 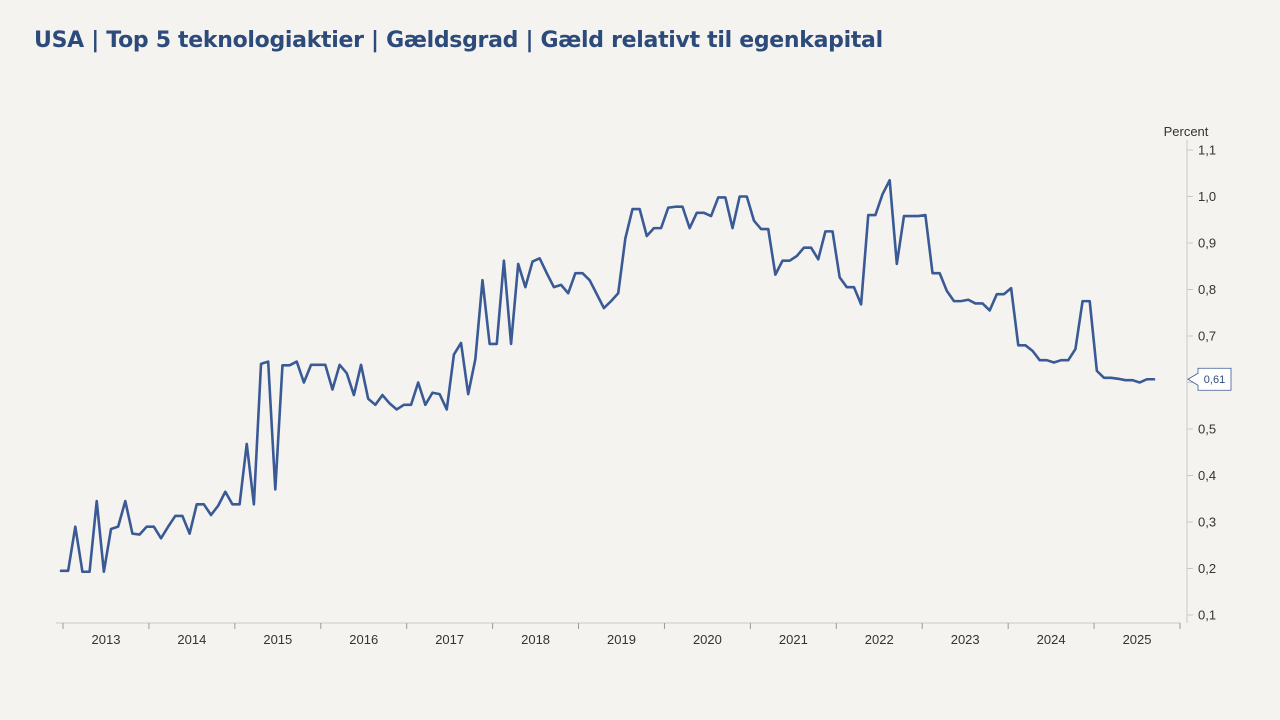 I want to click on y-tick-label: 0,2, so click(x=1207, y=568).